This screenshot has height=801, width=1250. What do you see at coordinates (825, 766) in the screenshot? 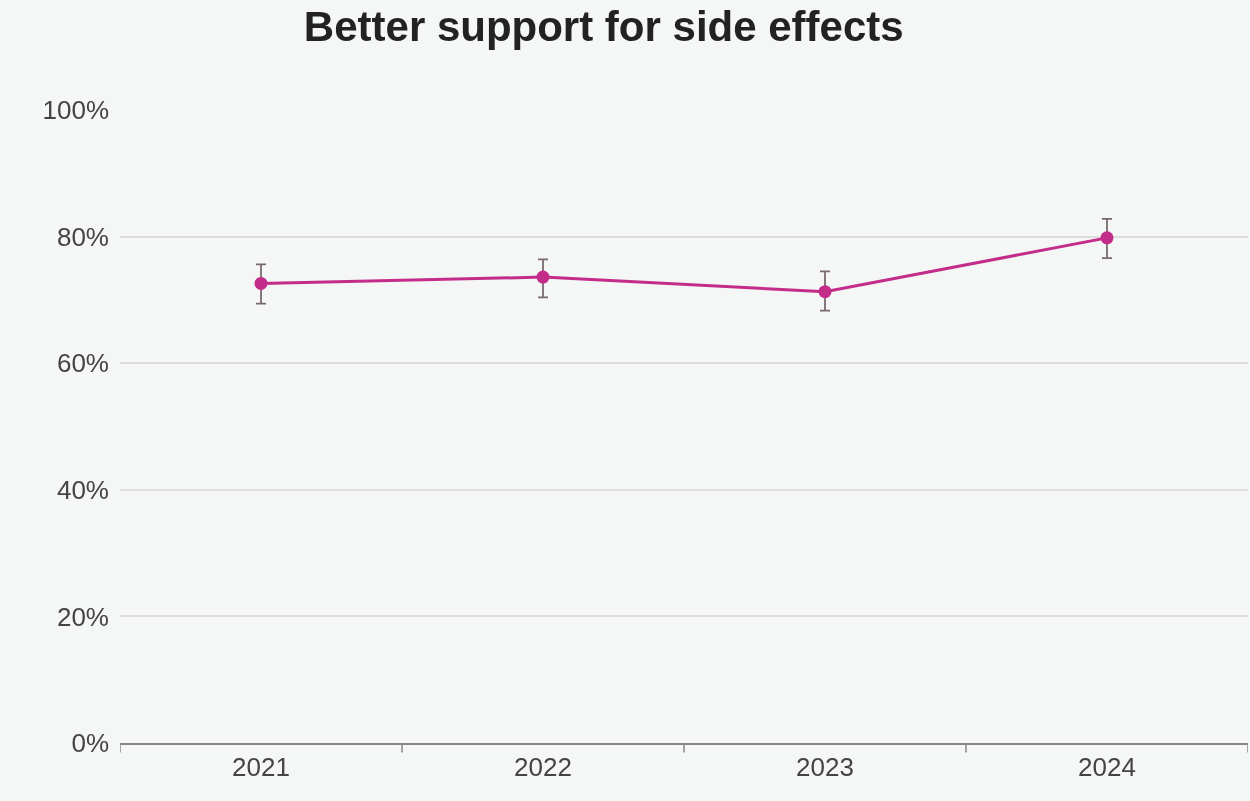
I see `x-tick-label: 2023` at bounding box center [825, 766].